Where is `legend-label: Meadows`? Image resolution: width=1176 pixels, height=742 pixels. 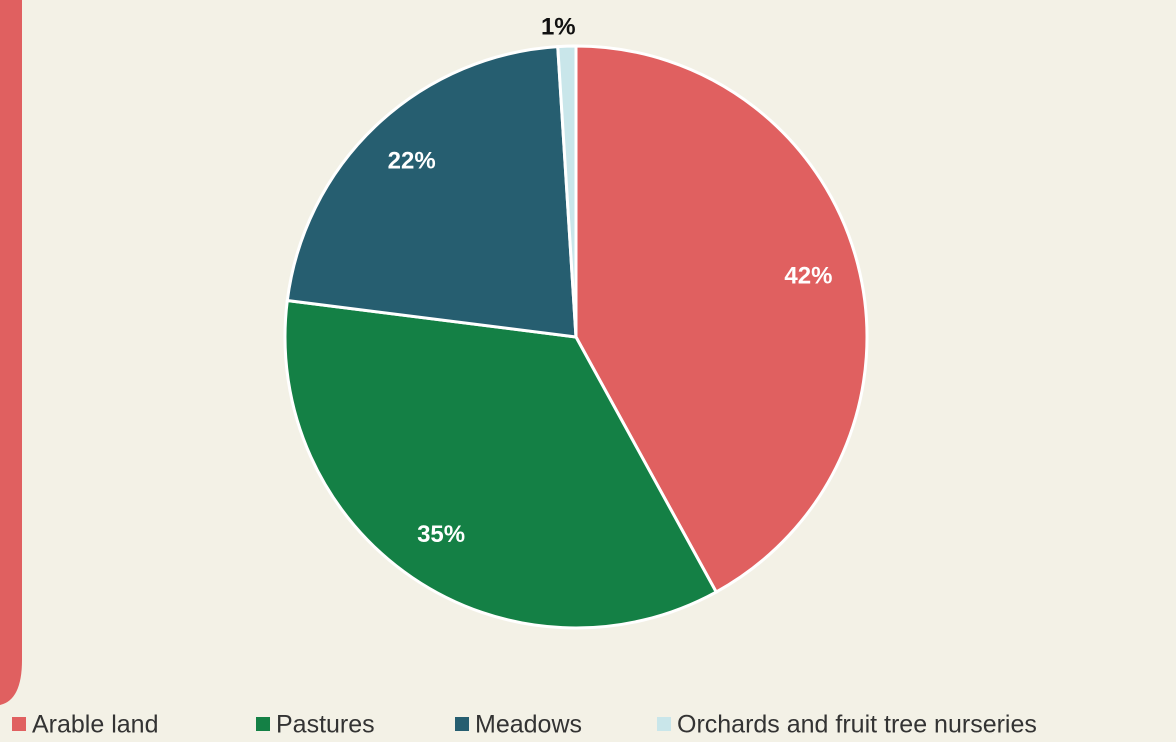 legend-label: Meadows is located at coordinates (528, 725).